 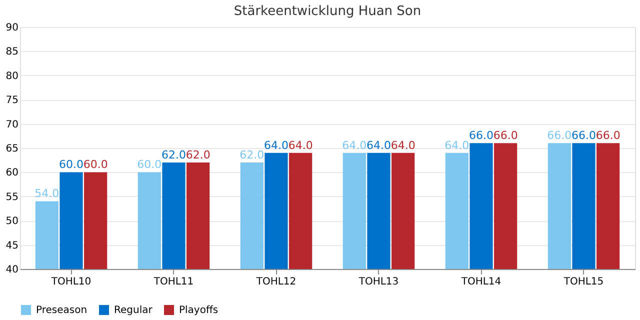 What do you see at coordinates (134, 310) in the screenshot?
I see `legend-label: Regular` at bounding box center [134, 310].